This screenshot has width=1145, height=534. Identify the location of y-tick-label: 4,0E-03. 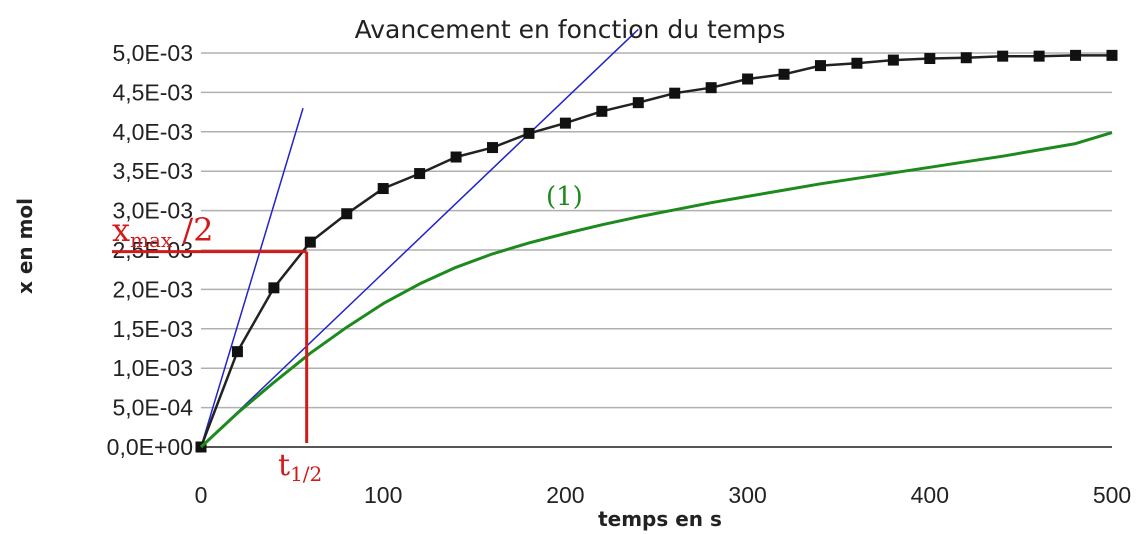
(152, 132).